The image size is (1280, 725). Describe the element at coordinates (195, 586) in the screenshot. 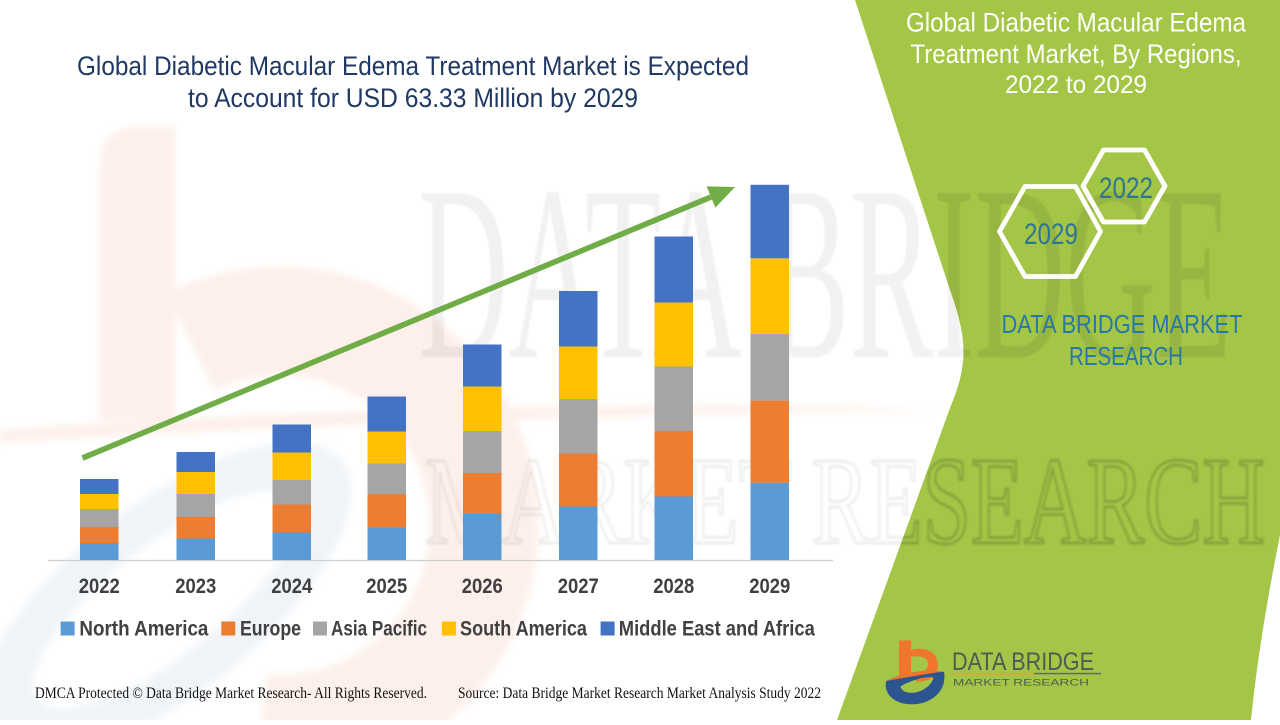

I see `svg-text: 2023` at that location.